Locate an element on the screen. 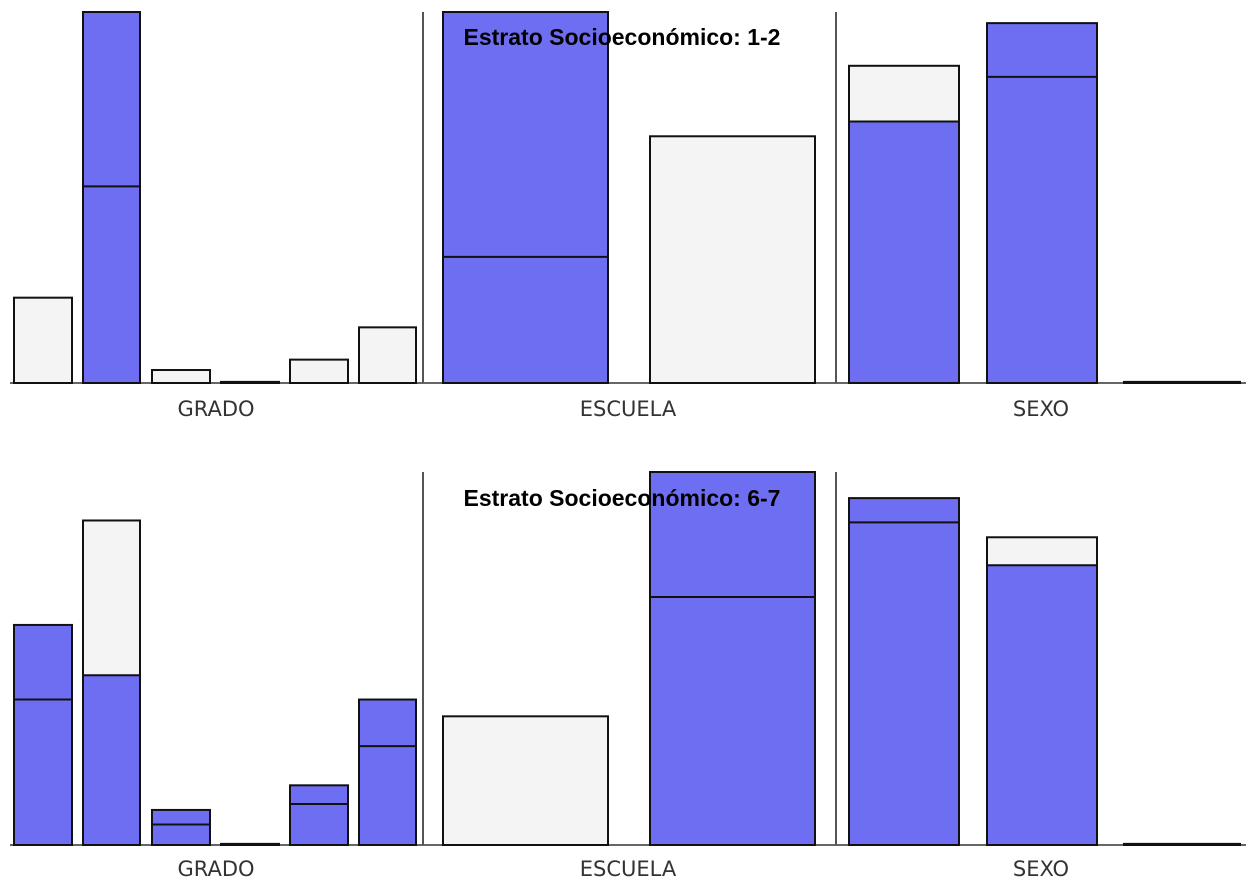 The height and width of the screenshot is (886, 1254). panel-title: Estrato Socioeconómico: 6-7 is located at coordinates (622, 498).